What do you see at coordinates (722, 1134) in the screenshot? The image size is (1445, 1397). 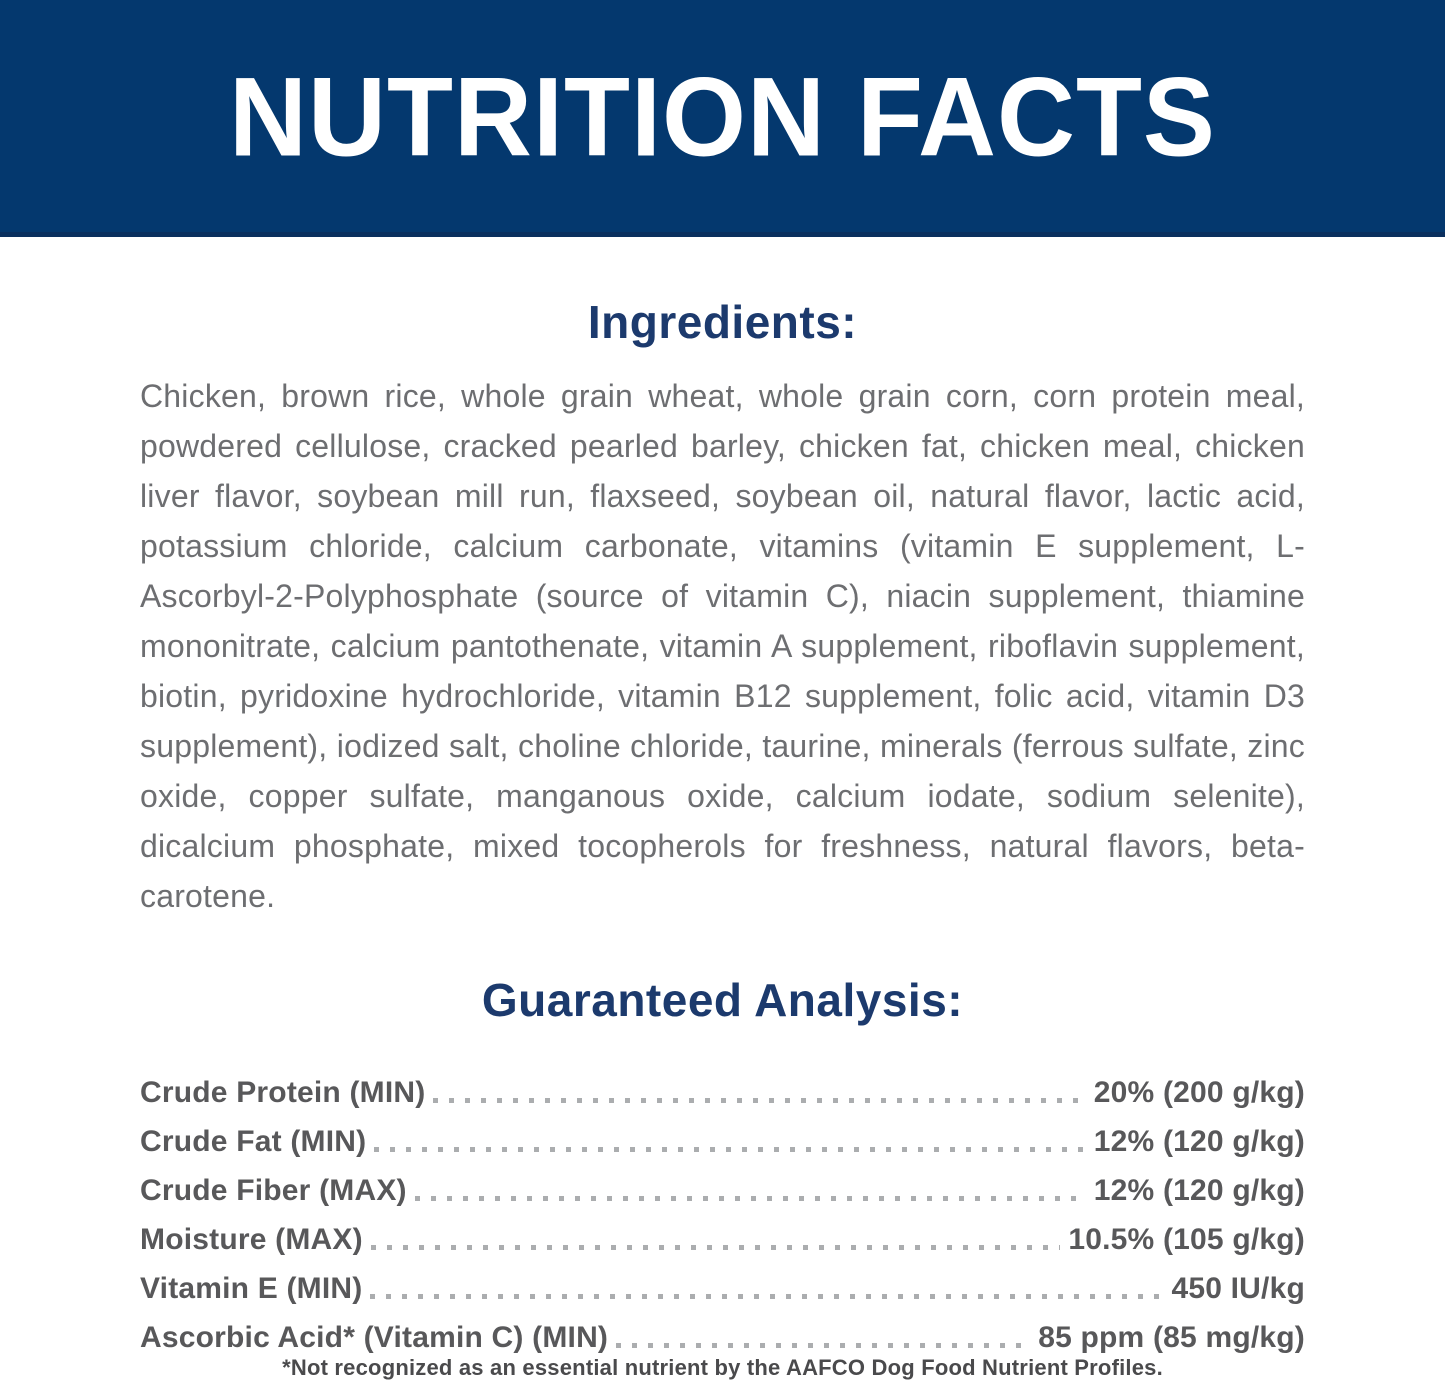 I see `table-row: Crude Fat (MIN) 12% (120 g/kg)` at bounding box center [722, 1134].